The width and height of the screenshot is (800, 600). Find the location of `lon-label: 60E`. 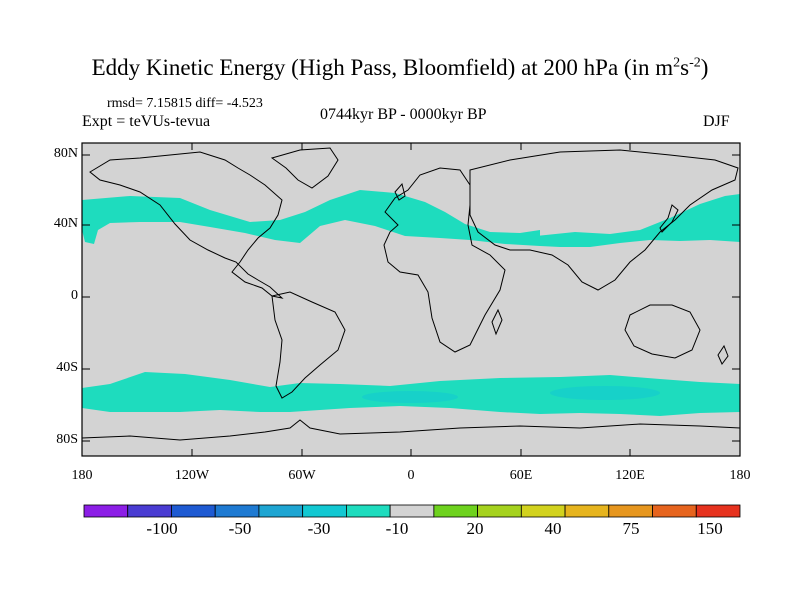

lon-label: 60E is located at coordinates (521, 475).